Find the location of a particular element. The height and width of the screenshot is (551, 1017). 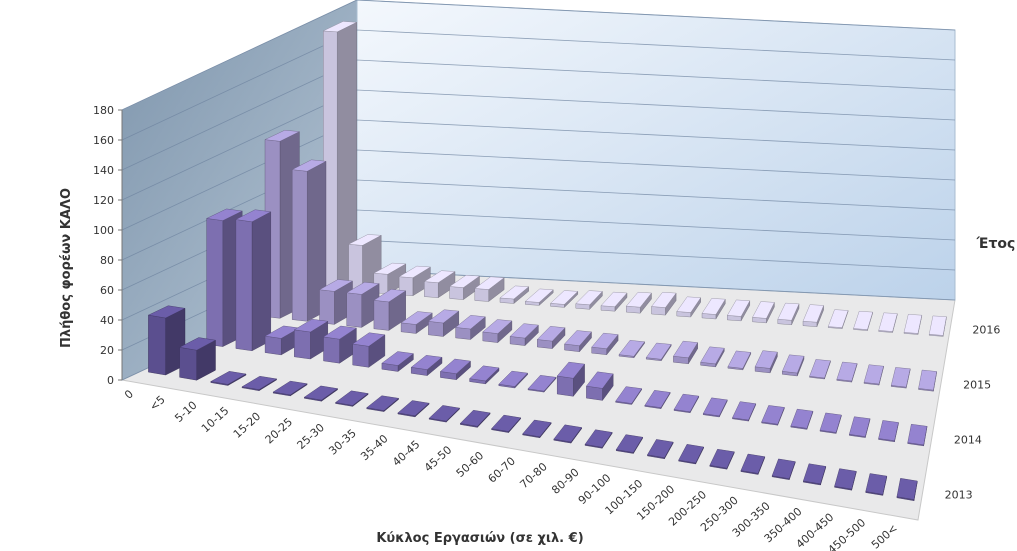

year-axis-title: Έτος is located at coordinates (996, 244).